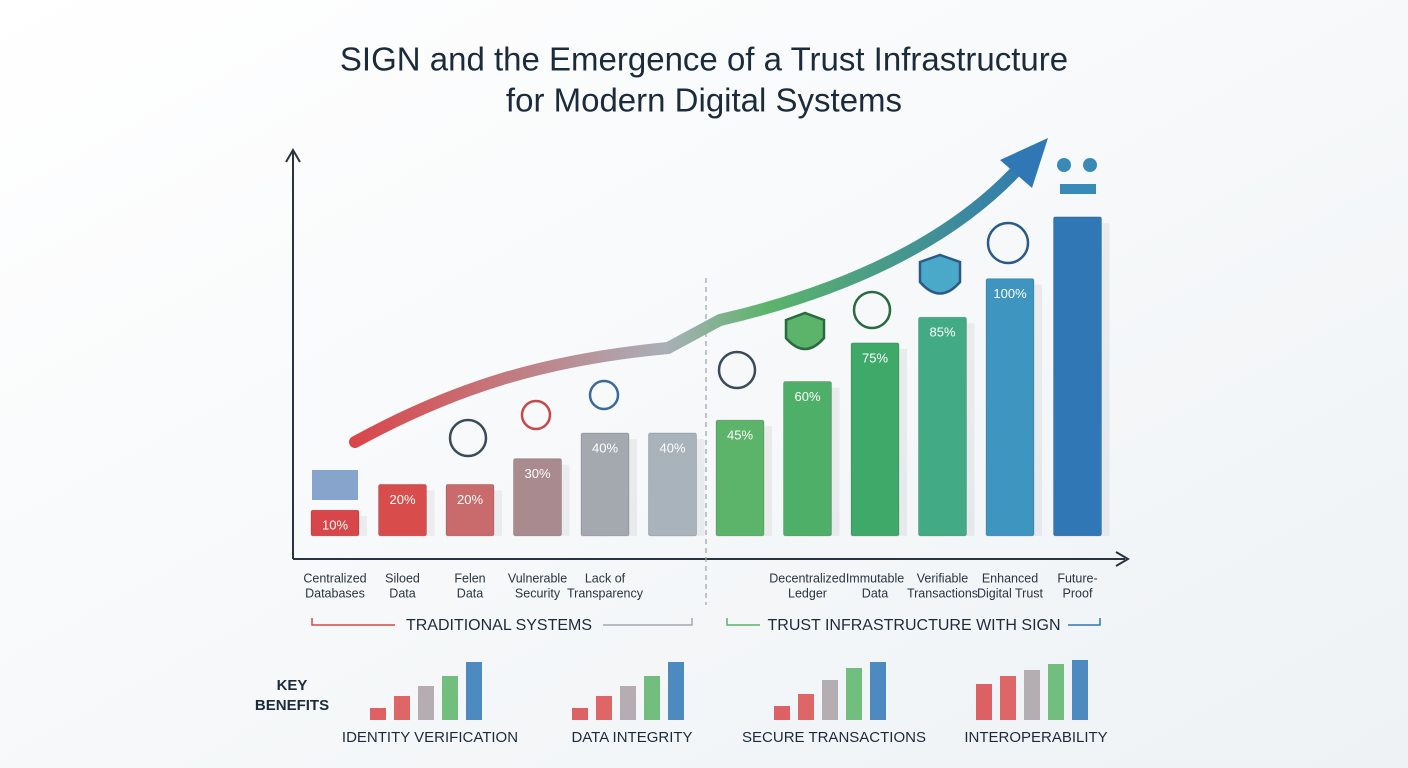  I want to click on y-axis-arrow, so click(293, 155).